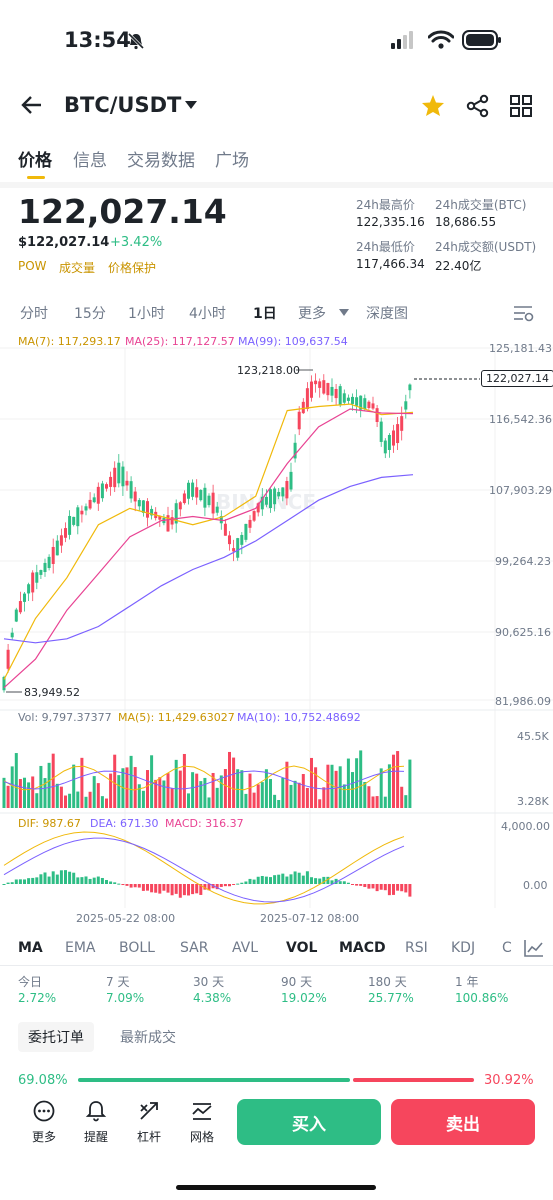 The width and height of the screenshot is (553, 1200). I want to click on perf-label-30d: 30 天, so click(209, 982).